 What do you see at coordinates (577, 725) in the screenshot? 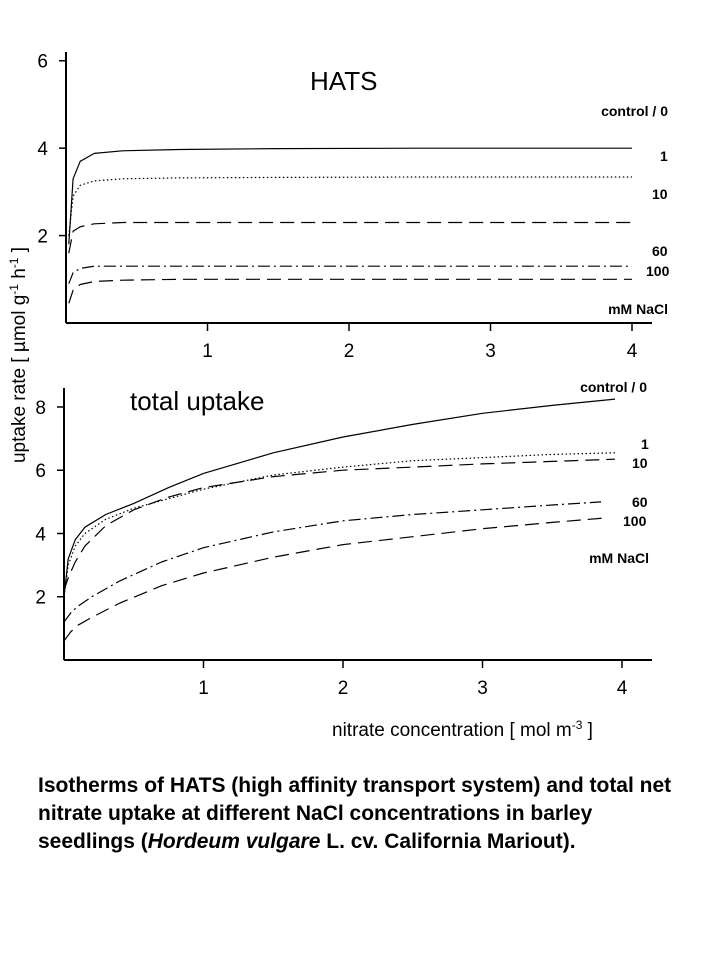
I see `x-axis-label-sup: -3` at bounding box center [577, 725].